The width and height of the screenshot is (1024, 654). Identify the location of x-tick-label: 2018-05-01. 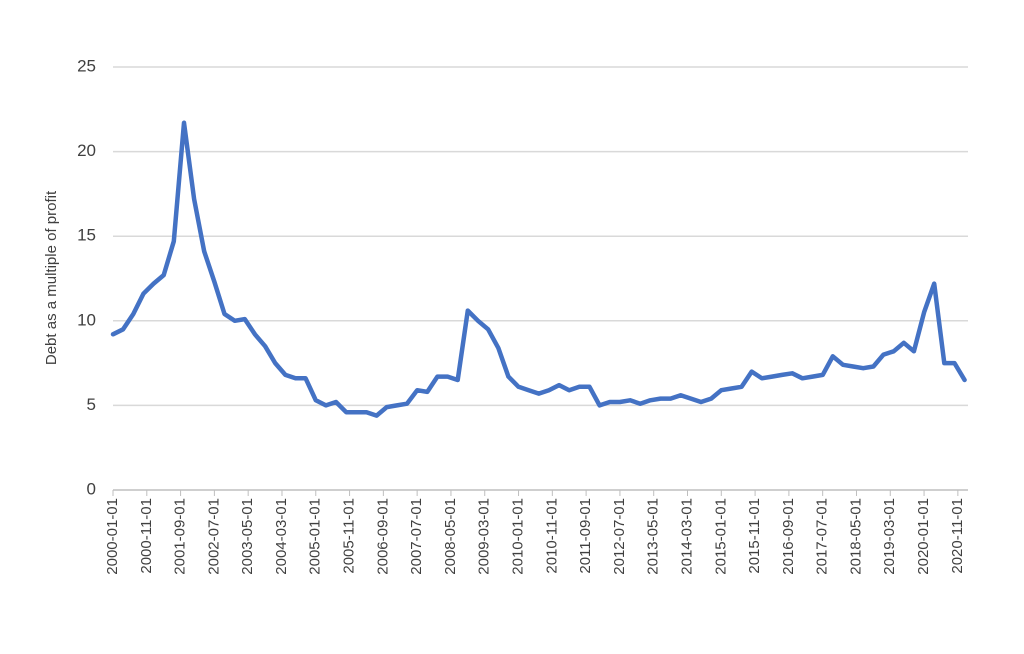
(855, 536).